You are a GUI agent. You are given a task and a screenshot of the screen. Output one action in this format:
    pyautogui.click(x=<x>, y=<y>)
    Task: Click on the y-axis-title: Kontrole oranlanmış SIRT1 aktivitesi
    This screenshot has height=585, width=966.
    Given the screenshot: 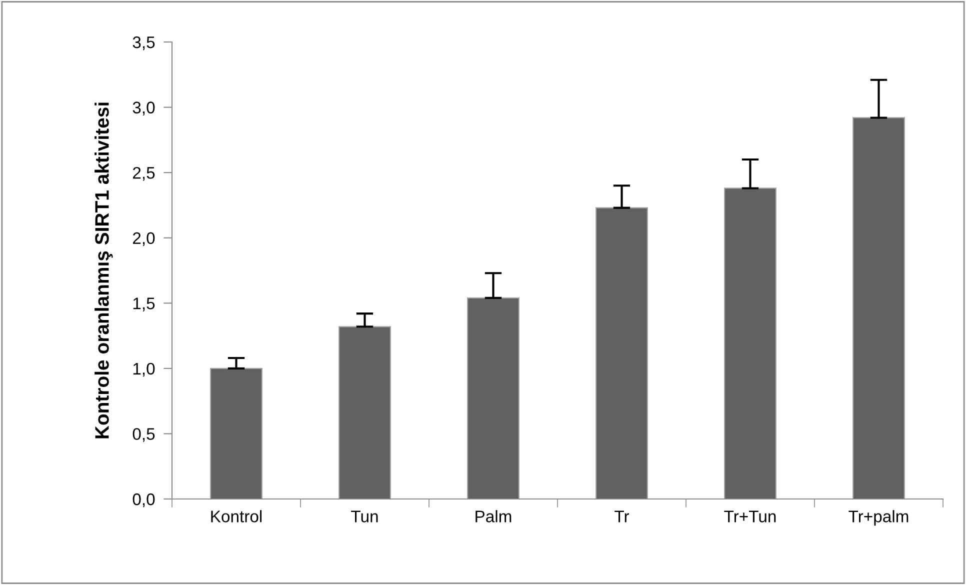 What is the action you would take?
    pyautogui.click(x=103, y=270)
    